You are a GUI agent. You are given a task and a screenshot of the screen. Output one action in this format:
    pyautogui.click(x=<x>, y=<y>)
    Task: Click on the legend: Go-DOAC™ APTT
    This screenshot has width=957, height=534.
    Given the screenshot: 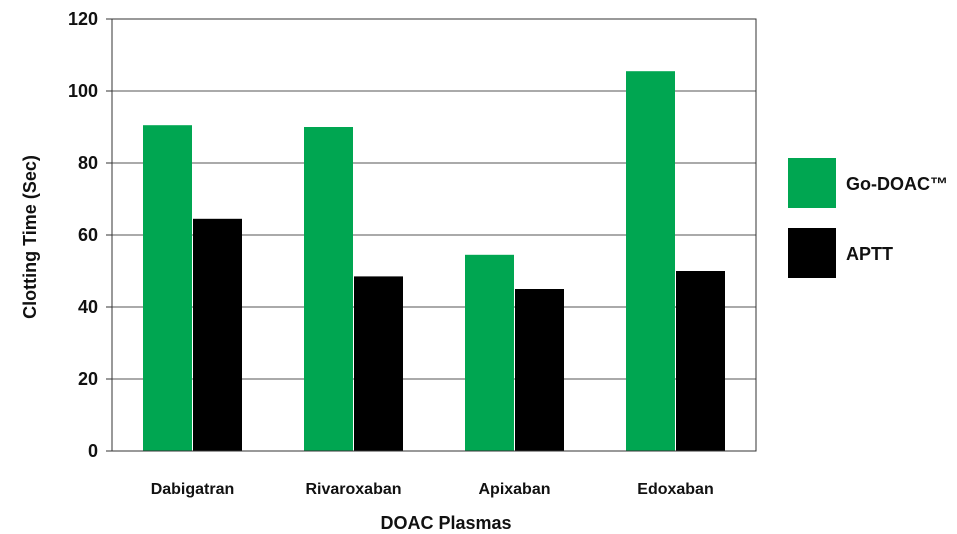 What is the action you would take?
    pyautogui.click(x=868, y=218)
    